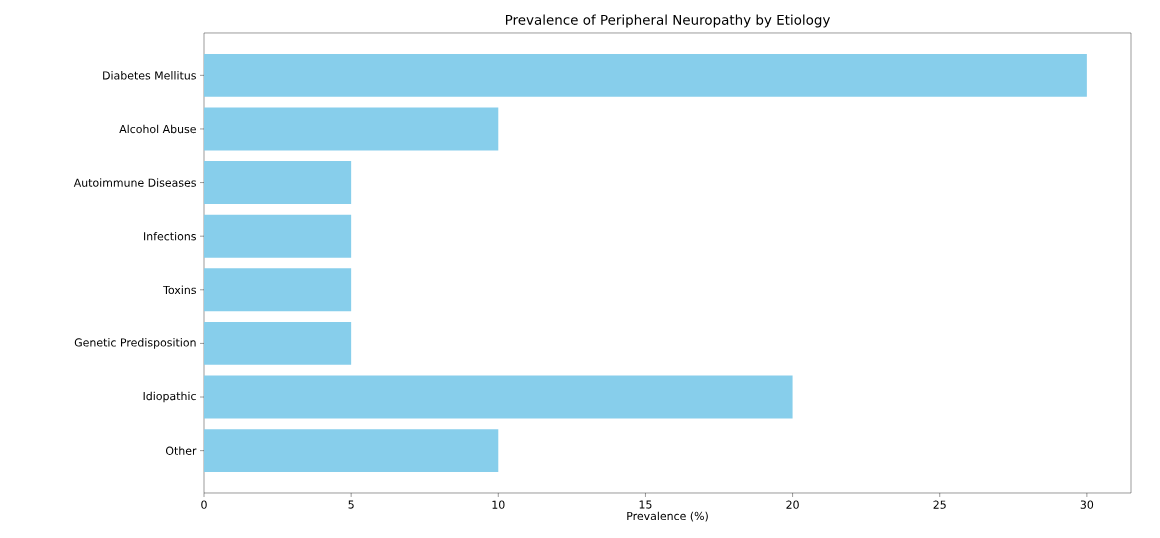 This screenshot has width=1160, height=538. I want to click on y-tick-label: Genetic Predisposition, so click(135, 343).